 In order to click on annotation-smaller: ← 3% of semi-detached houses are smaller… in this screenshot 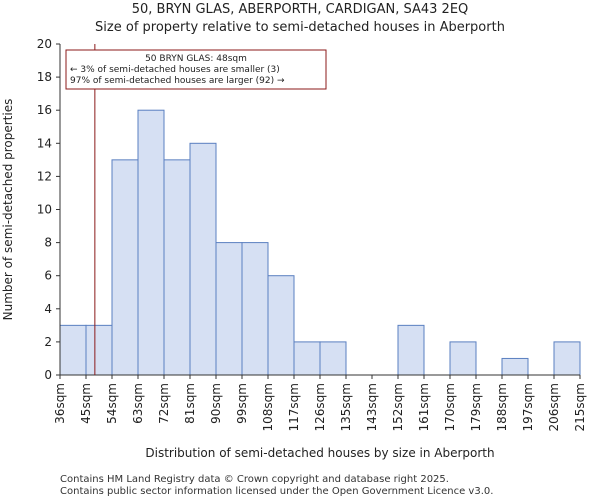, I will do `click(175, 70)`.